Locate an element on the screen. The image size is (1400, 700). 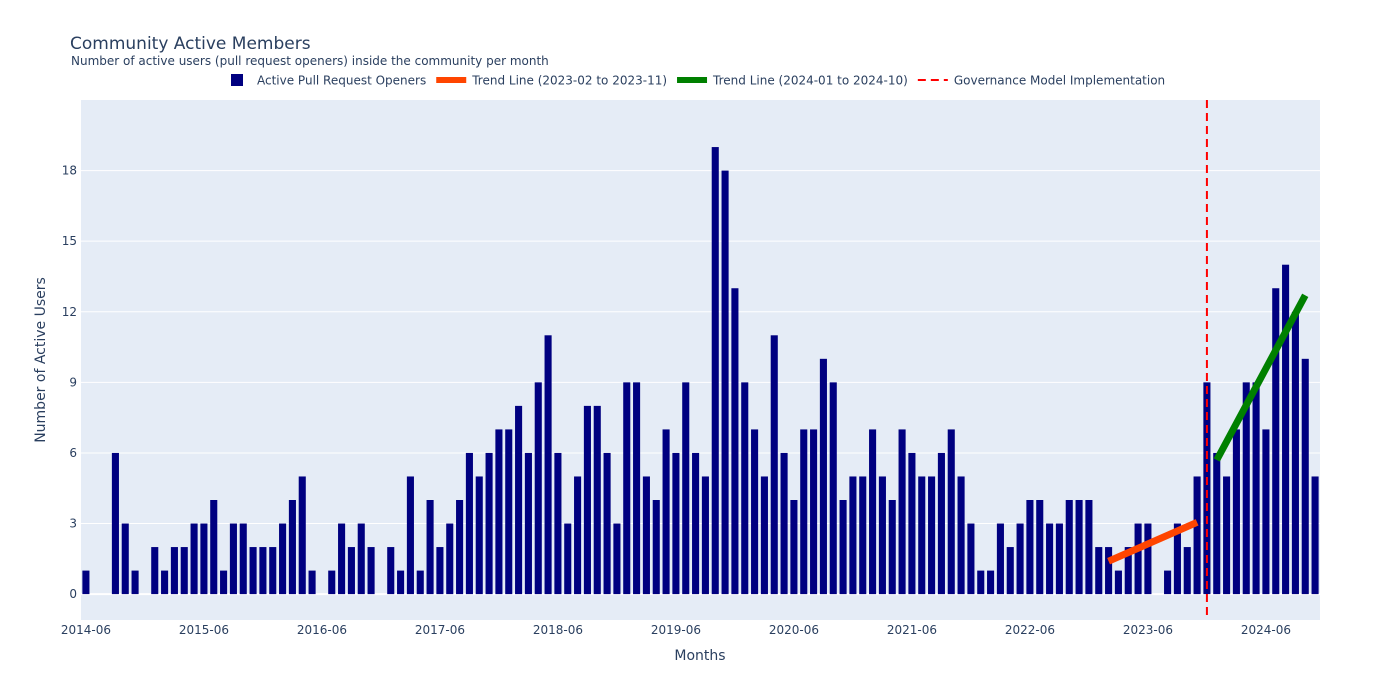
x-tick-label: 2016-06 is located at coordinates (322, 630).